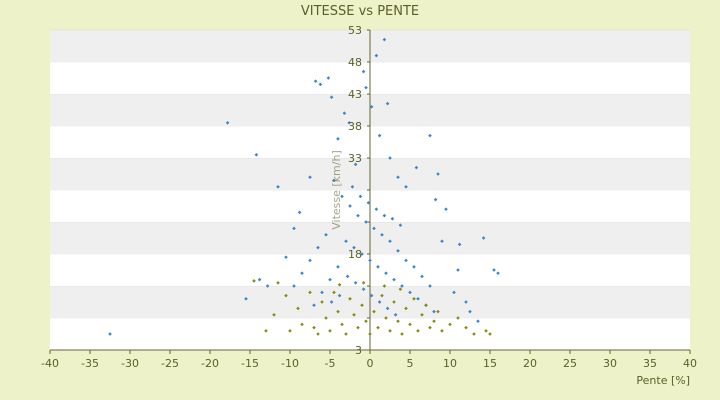  I want to click on x-tick-label: 5, so click(410, 363).